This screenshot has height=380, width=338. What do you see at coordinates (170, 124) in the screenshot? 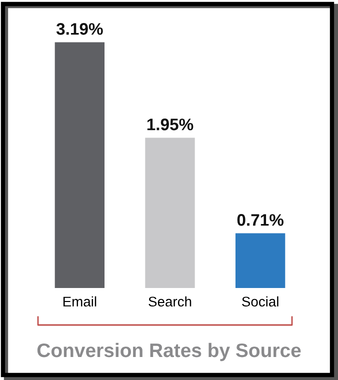
I see `data-label: 1.95%` at bounding box center [170, 124].